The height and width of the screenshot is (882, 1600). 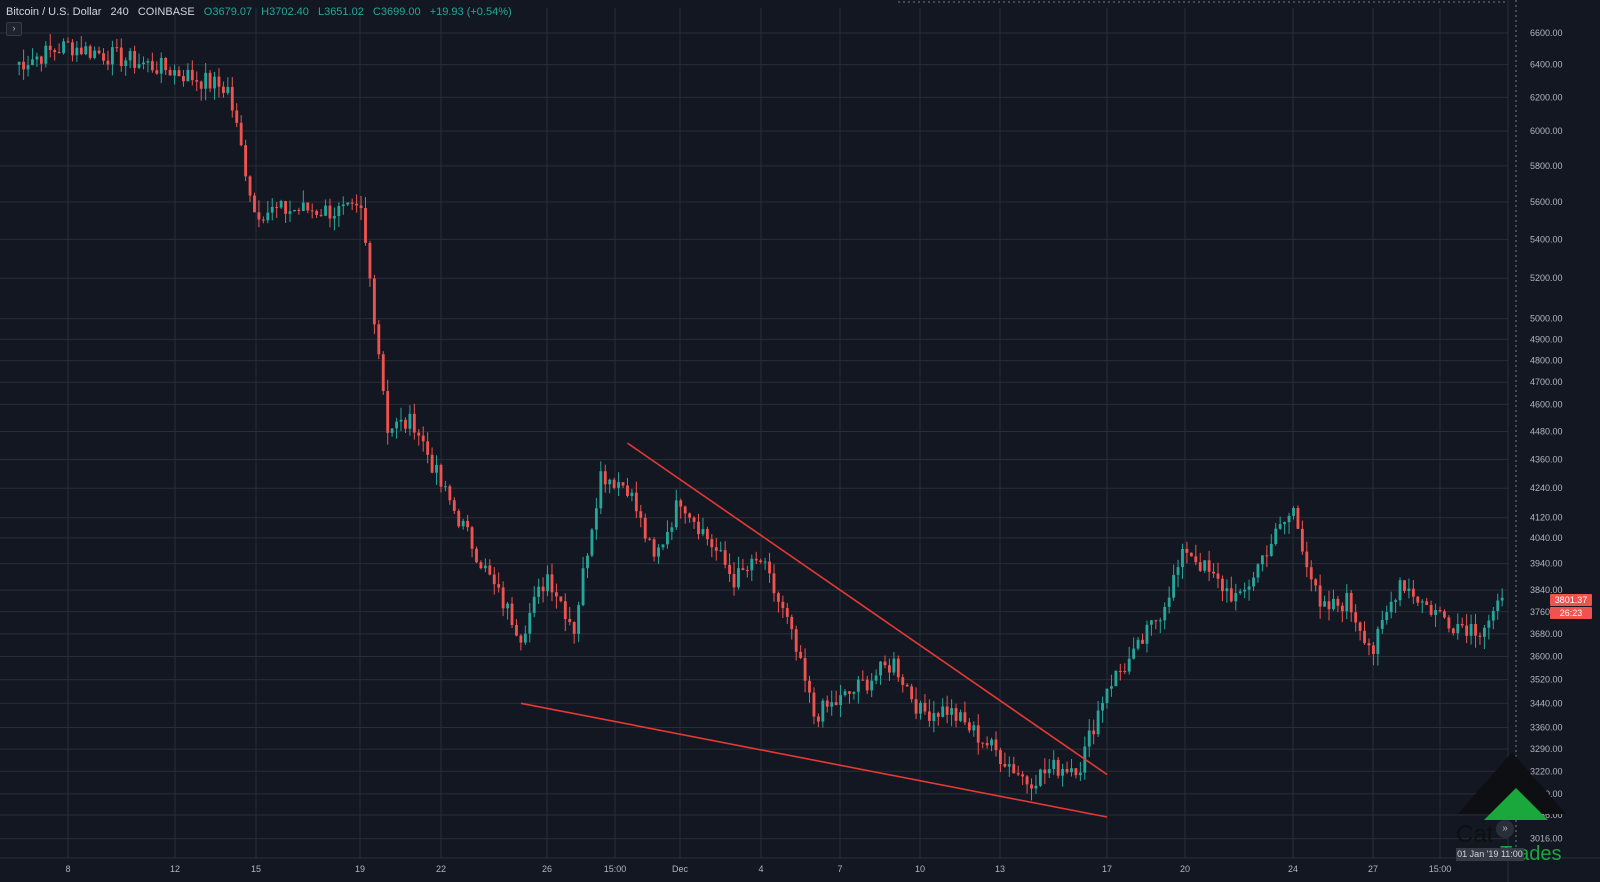 I want to click on crosshair-time-label: 01 Jan '19 11:00, so click(x=1490, y=854).